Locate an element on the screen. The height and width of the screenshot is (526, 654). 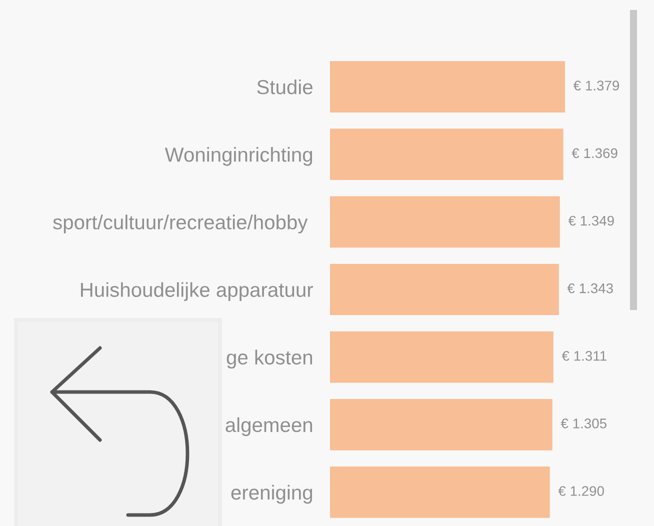
y-tick-label: ge kosten is located at coordinates (269, 359).